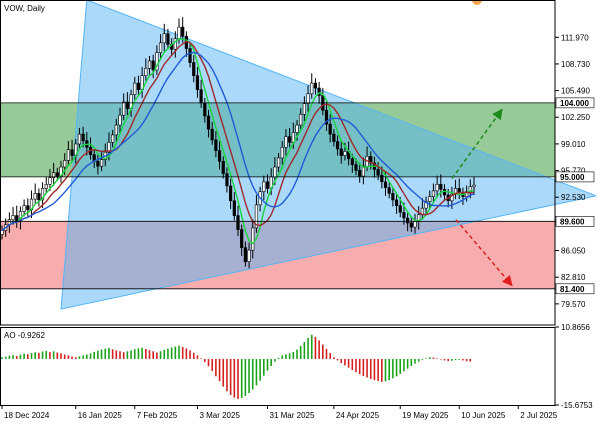 This screenshot has width=596, height=425. Describe the element at coordinates (573, 144) in the screenshot. I see `y-tick-label: 99.010` at that location.